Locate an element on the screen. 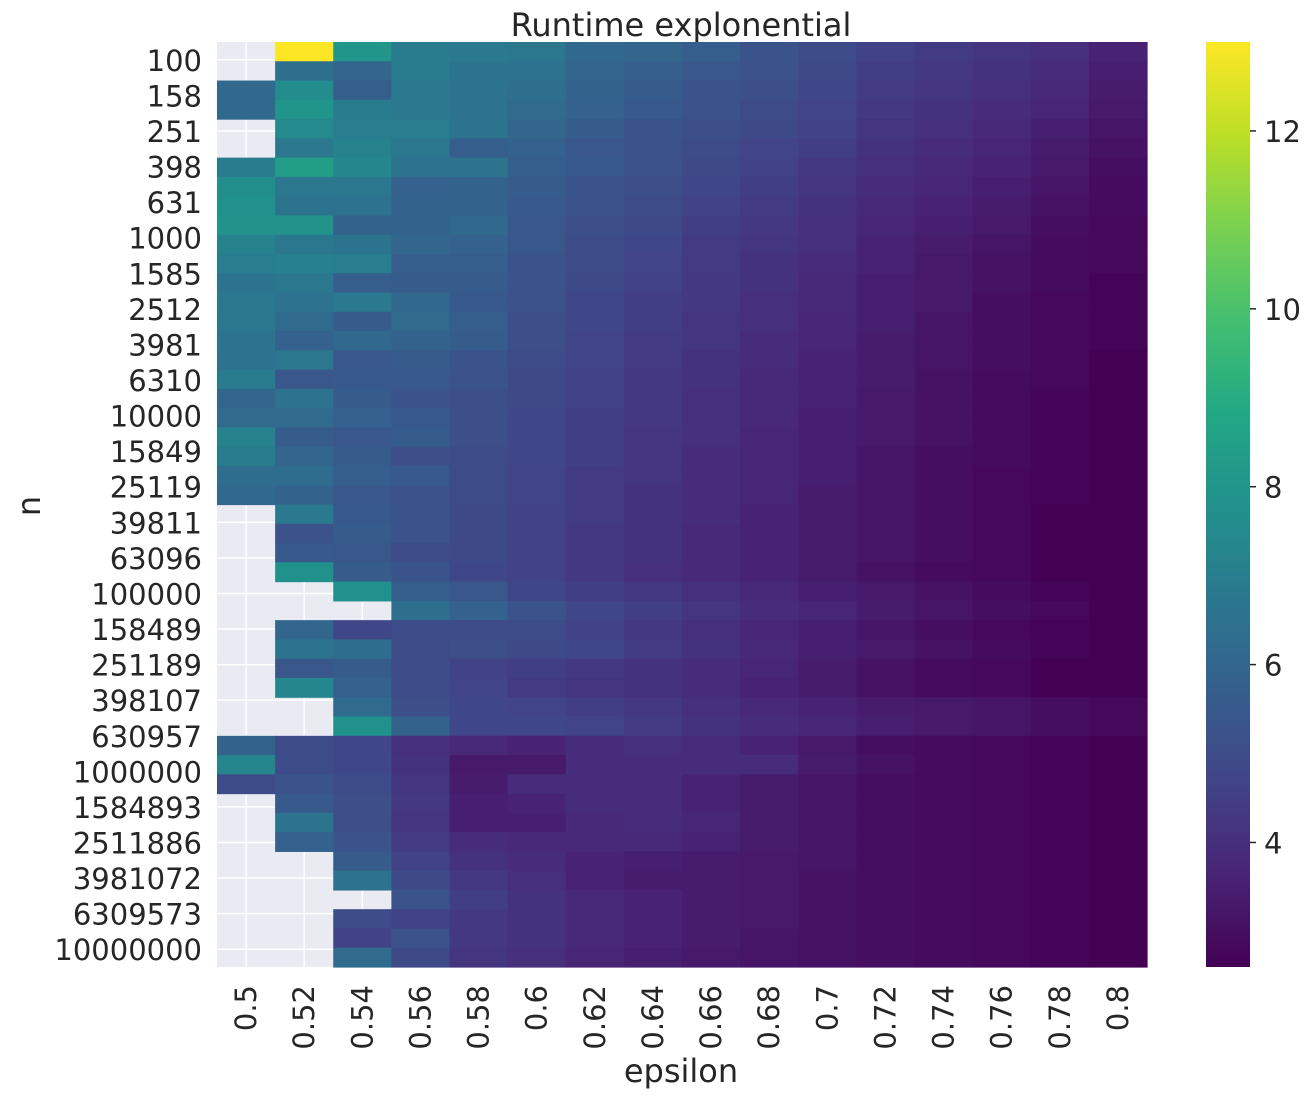  x-tick-label: 0.76 is located at coordinates (1002, 1017).